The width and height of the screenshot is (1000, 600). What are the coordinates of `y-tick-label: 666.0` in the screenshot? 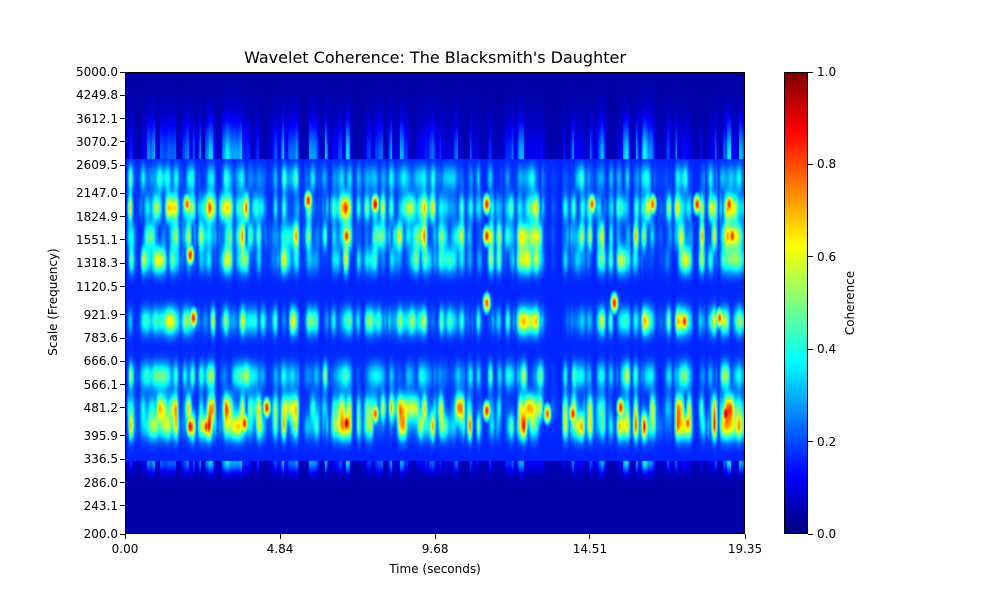 It's located at (100, 361).